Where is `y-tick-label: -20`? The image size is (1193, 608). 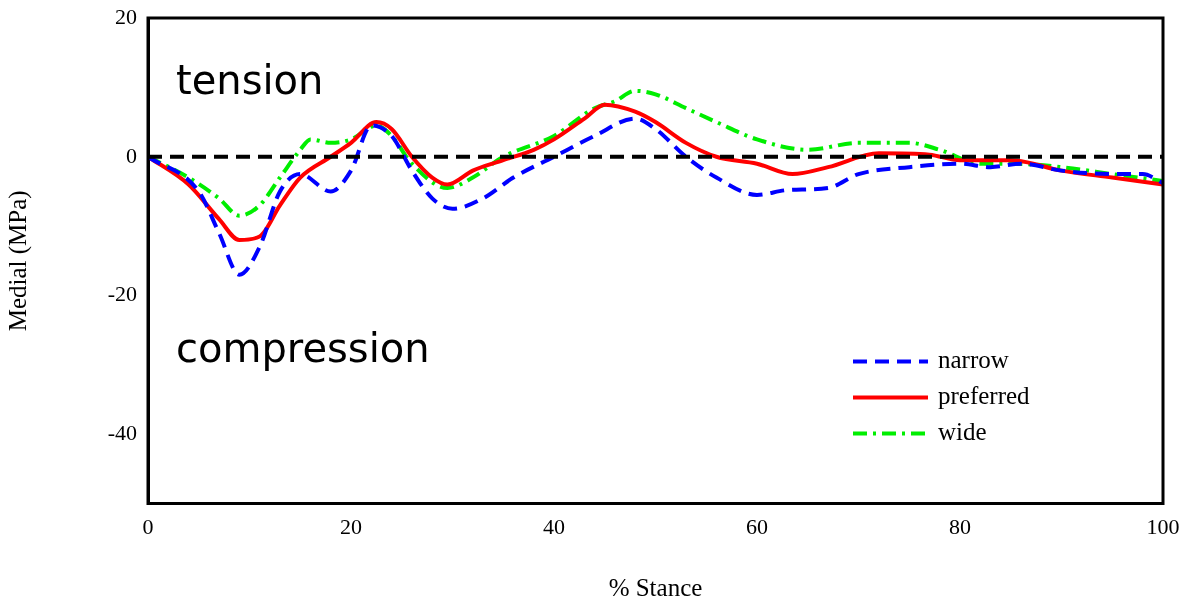 y-tick-label: -20 is located at coordinates (122, 294).